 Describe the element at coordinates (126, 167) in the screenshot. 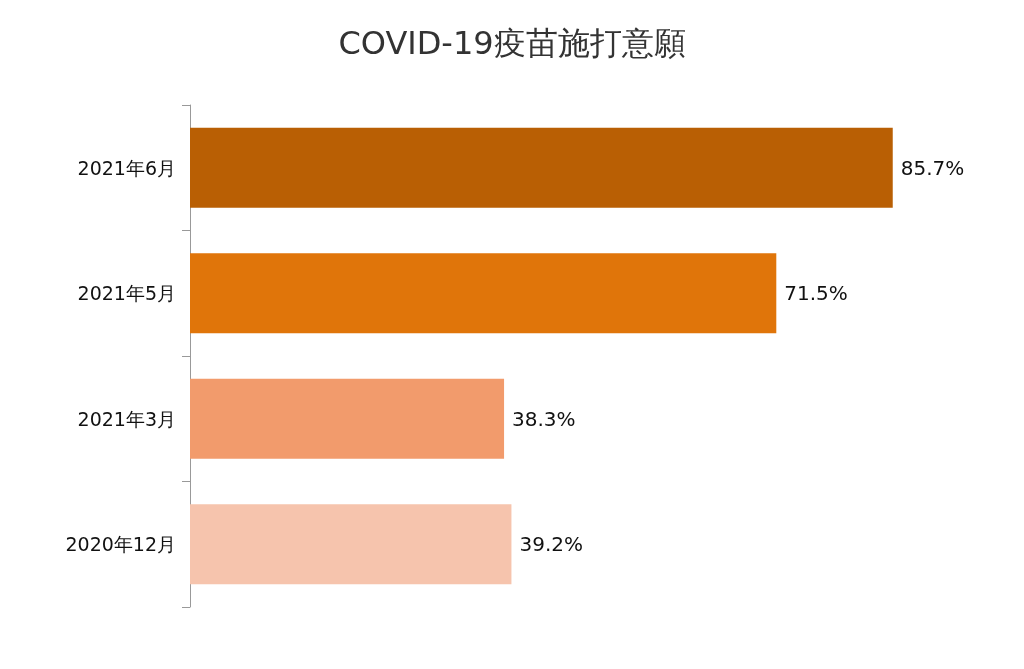

I see `y-tick-label: 2021年6月` at that location.